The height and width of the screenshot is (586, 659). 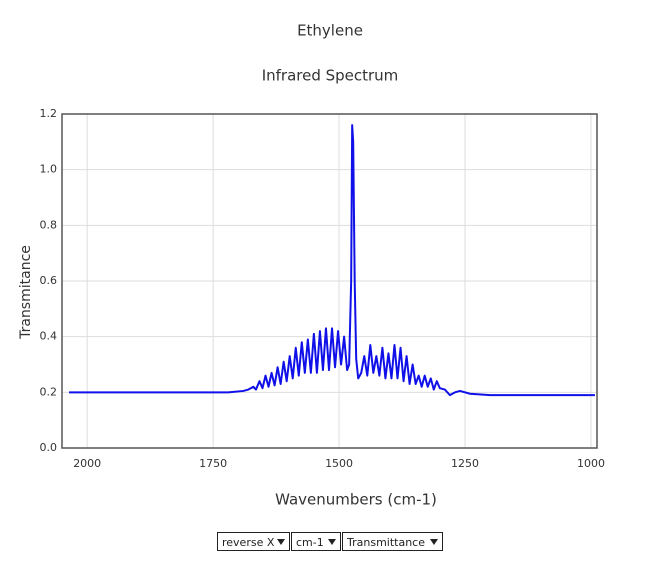 What do you see at coordinates (591, 463) in the screenshot?
I see `x-tick-label: 1000` at bounding box center [591, 463].